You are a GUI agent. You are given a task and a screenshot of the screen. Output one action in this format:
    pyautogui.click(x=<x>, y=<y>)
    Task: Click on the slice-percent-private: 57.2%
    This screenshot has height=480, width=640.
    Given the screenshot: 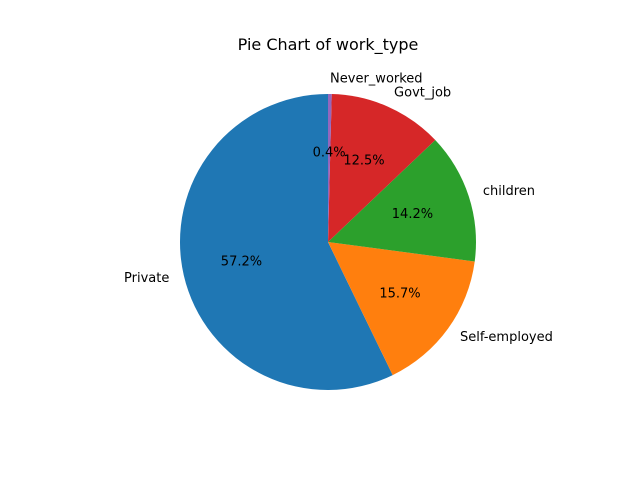 What is the action you would take?
    pyautogui.click(x=241, y=261)
    